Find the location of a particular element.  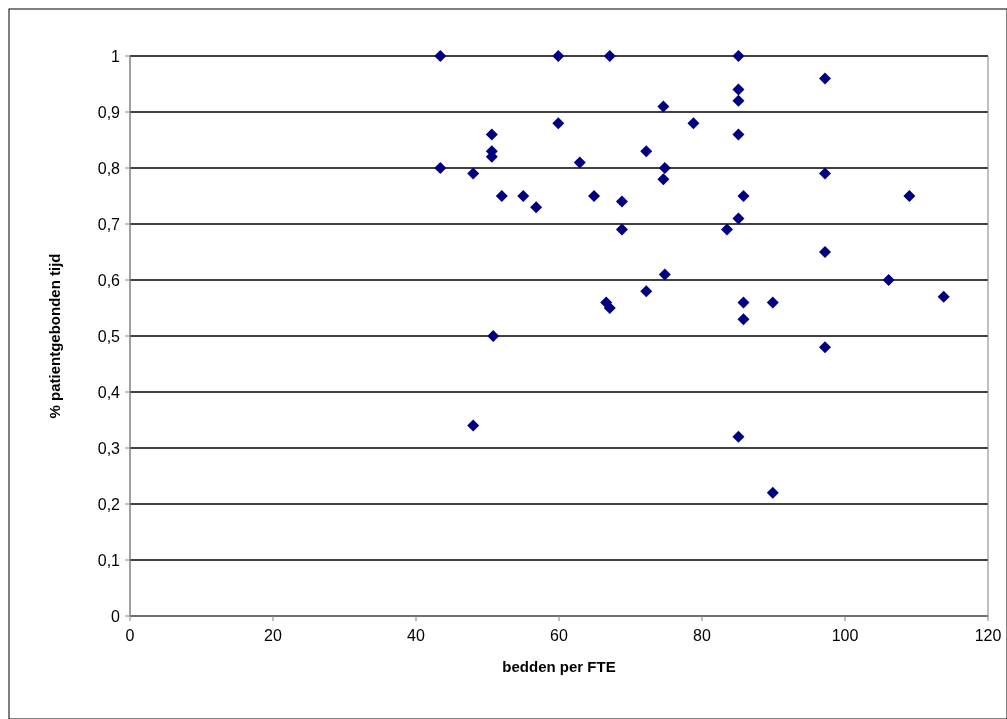

y-tick-label: 0,8 is located at coordinates (109, 168).